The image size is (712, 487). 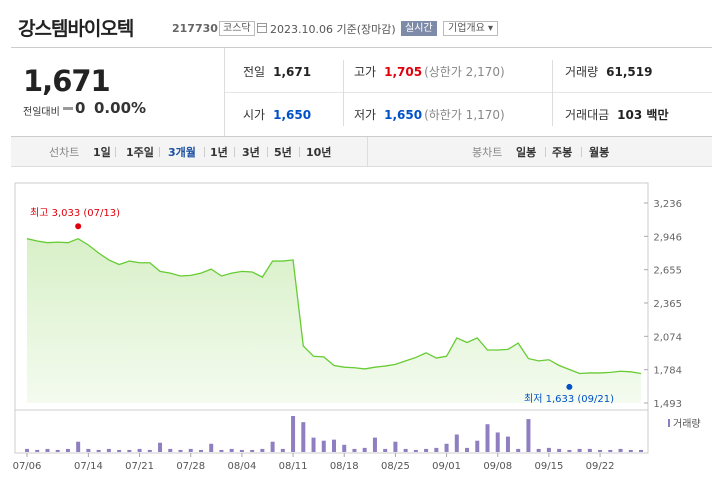 I want to click on y-tick-label: 1,493, so click(x=667, y=404).